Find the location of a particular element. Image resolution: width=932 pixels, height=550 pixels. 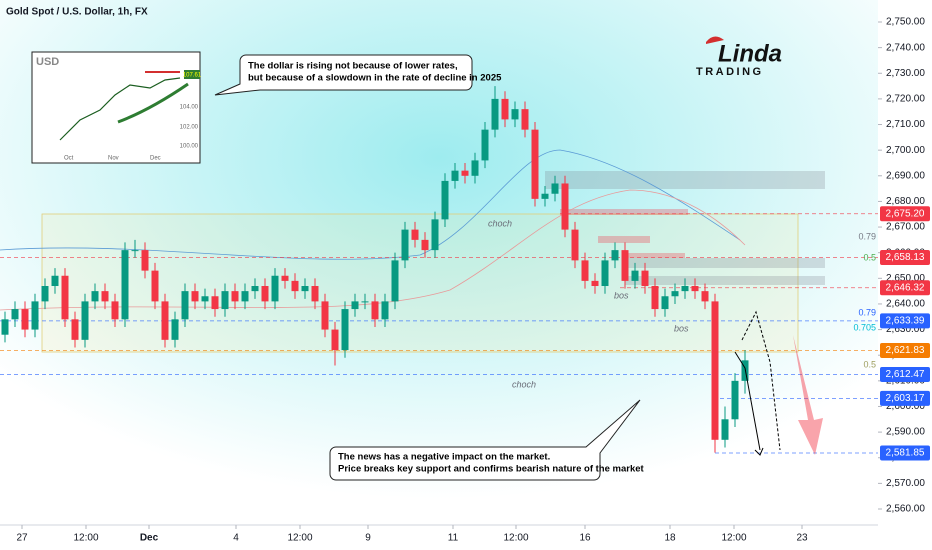

logo-sub: TRADING is located at coordinates (730, 72).